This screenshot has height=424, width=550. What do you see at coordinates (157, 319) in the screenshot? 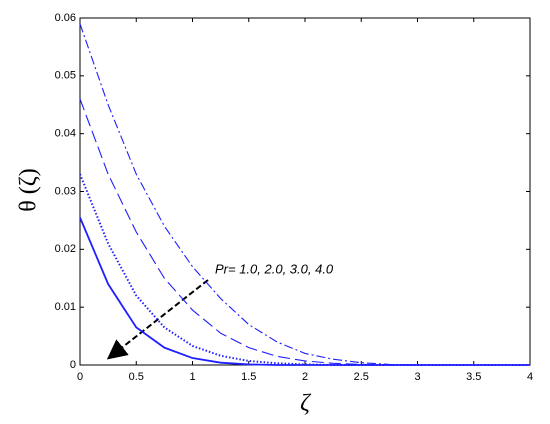
I see `annotation-arrow` at bounding box center [157, 319].